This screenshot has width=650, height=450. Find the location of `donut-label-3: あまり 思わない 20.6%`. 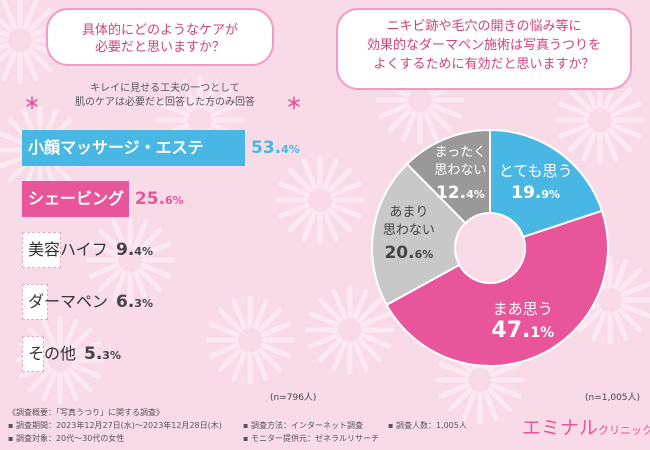

donut-label-3: あまり 思わない 20.6% is located at coordinates (408, 234).